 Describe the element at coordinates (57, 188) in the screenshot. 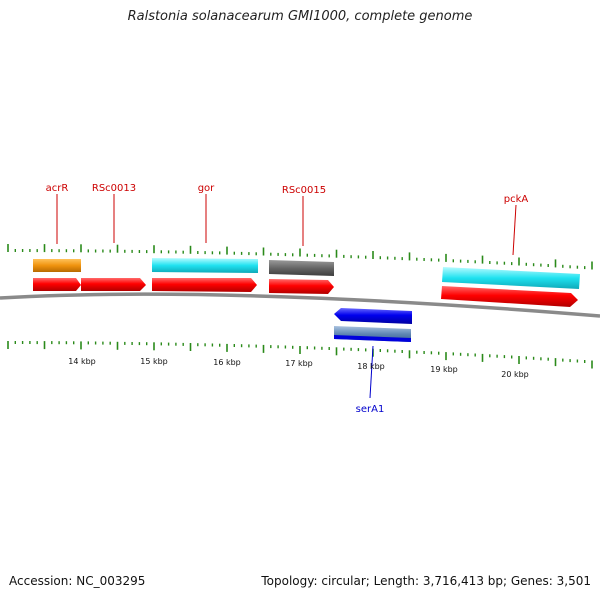

I see `gene-label-acrR: acrR` at that location.